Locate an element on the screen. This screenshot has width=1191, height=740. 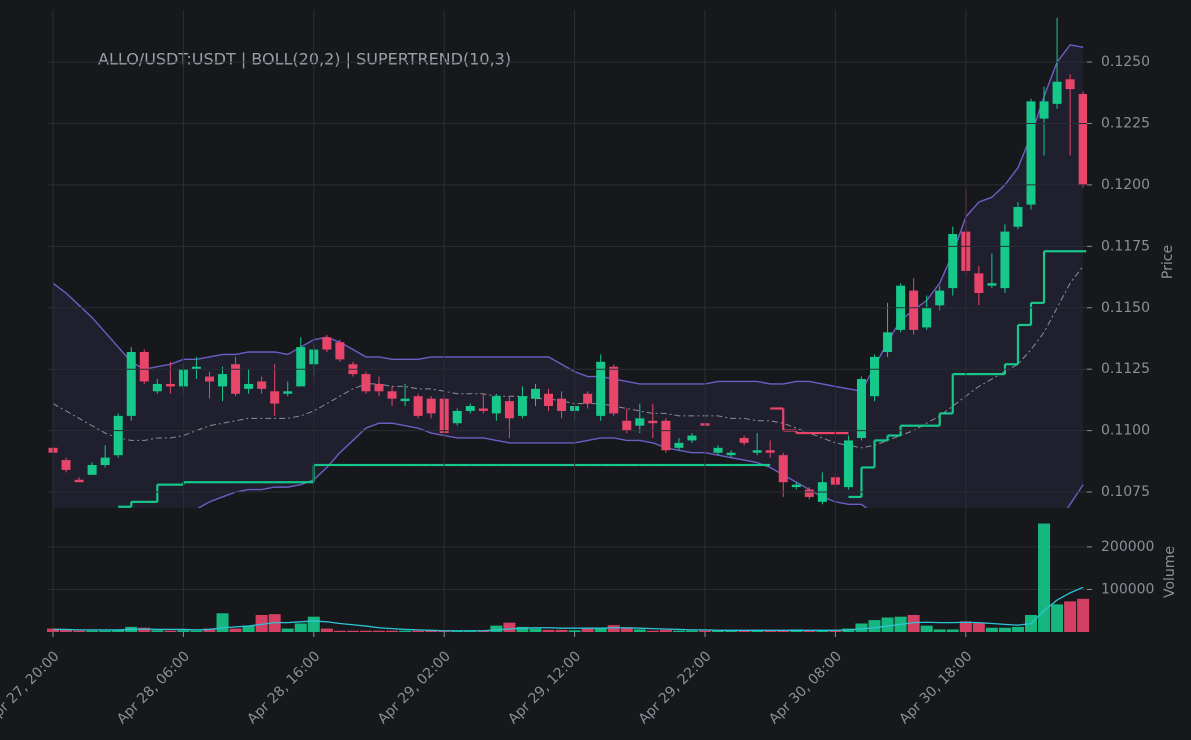
y-tick-label: 0.1075 is located at coordinates (1125, 492).